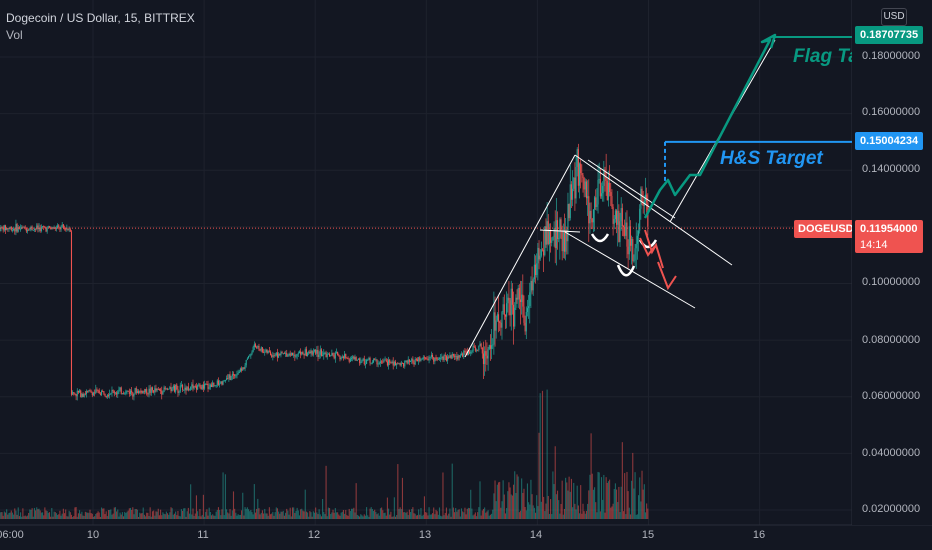 Image resolution: width=932 pixels, height=550 pixels. What do you see at coordinates (14, 35) in the screenshot?
I see `volume-indicator-label: Vol` at bounding box center [14, 35].